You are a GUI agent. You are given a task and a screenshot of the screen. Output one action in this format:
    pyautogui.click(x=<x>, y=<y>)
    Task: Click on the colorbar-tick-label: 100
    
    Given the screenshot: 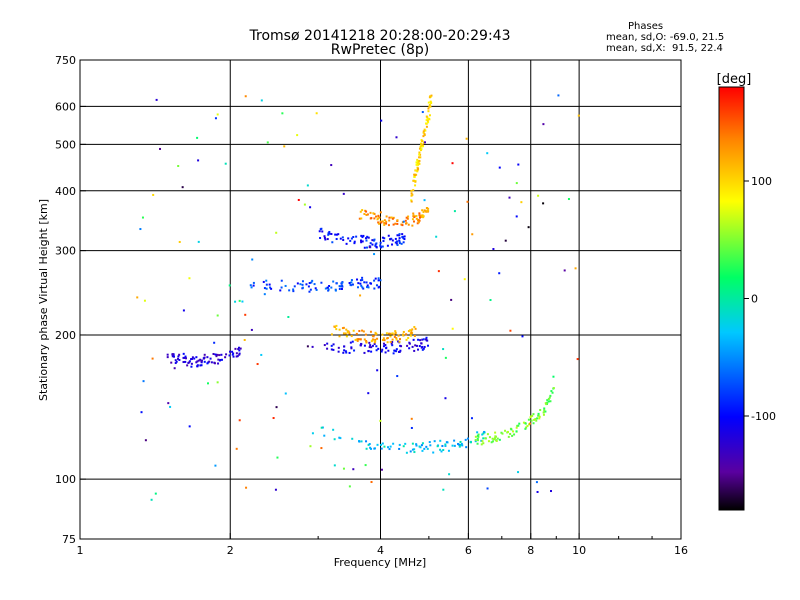 What is the action you would take?
    pyautogui.click(x=761, y=181)
    